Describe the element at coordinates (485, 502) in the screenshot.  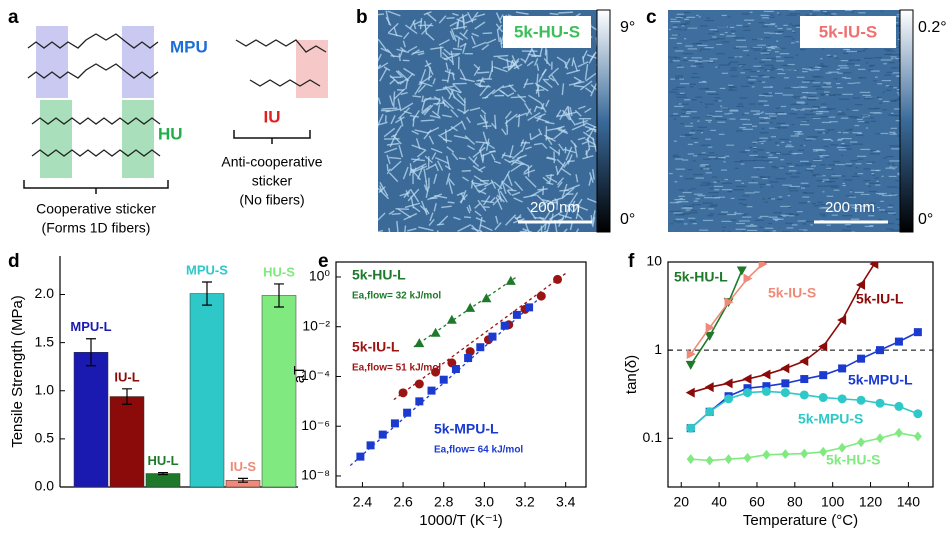
I see `x-tick-label: 3.0` at that location.